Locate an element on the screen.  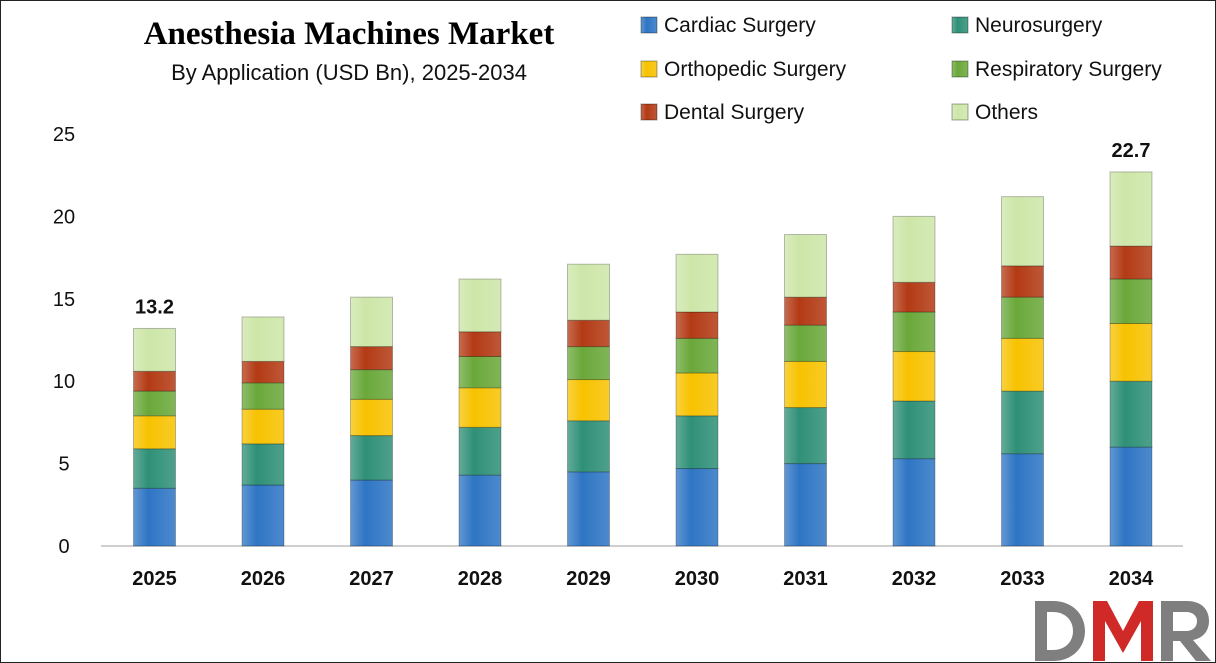
y-tick-label: 25 is located at coordinates (64, 135).